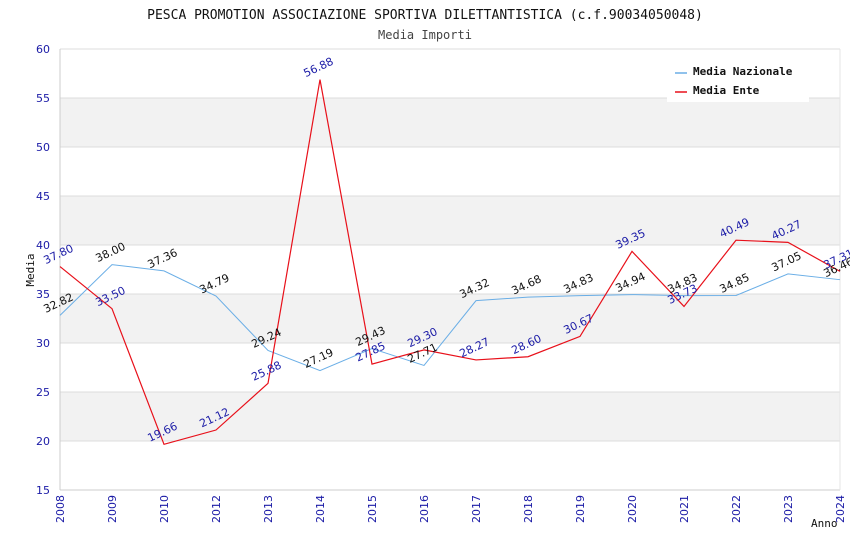  I want to click on x-tick-label: 2009, so click(112, 509).